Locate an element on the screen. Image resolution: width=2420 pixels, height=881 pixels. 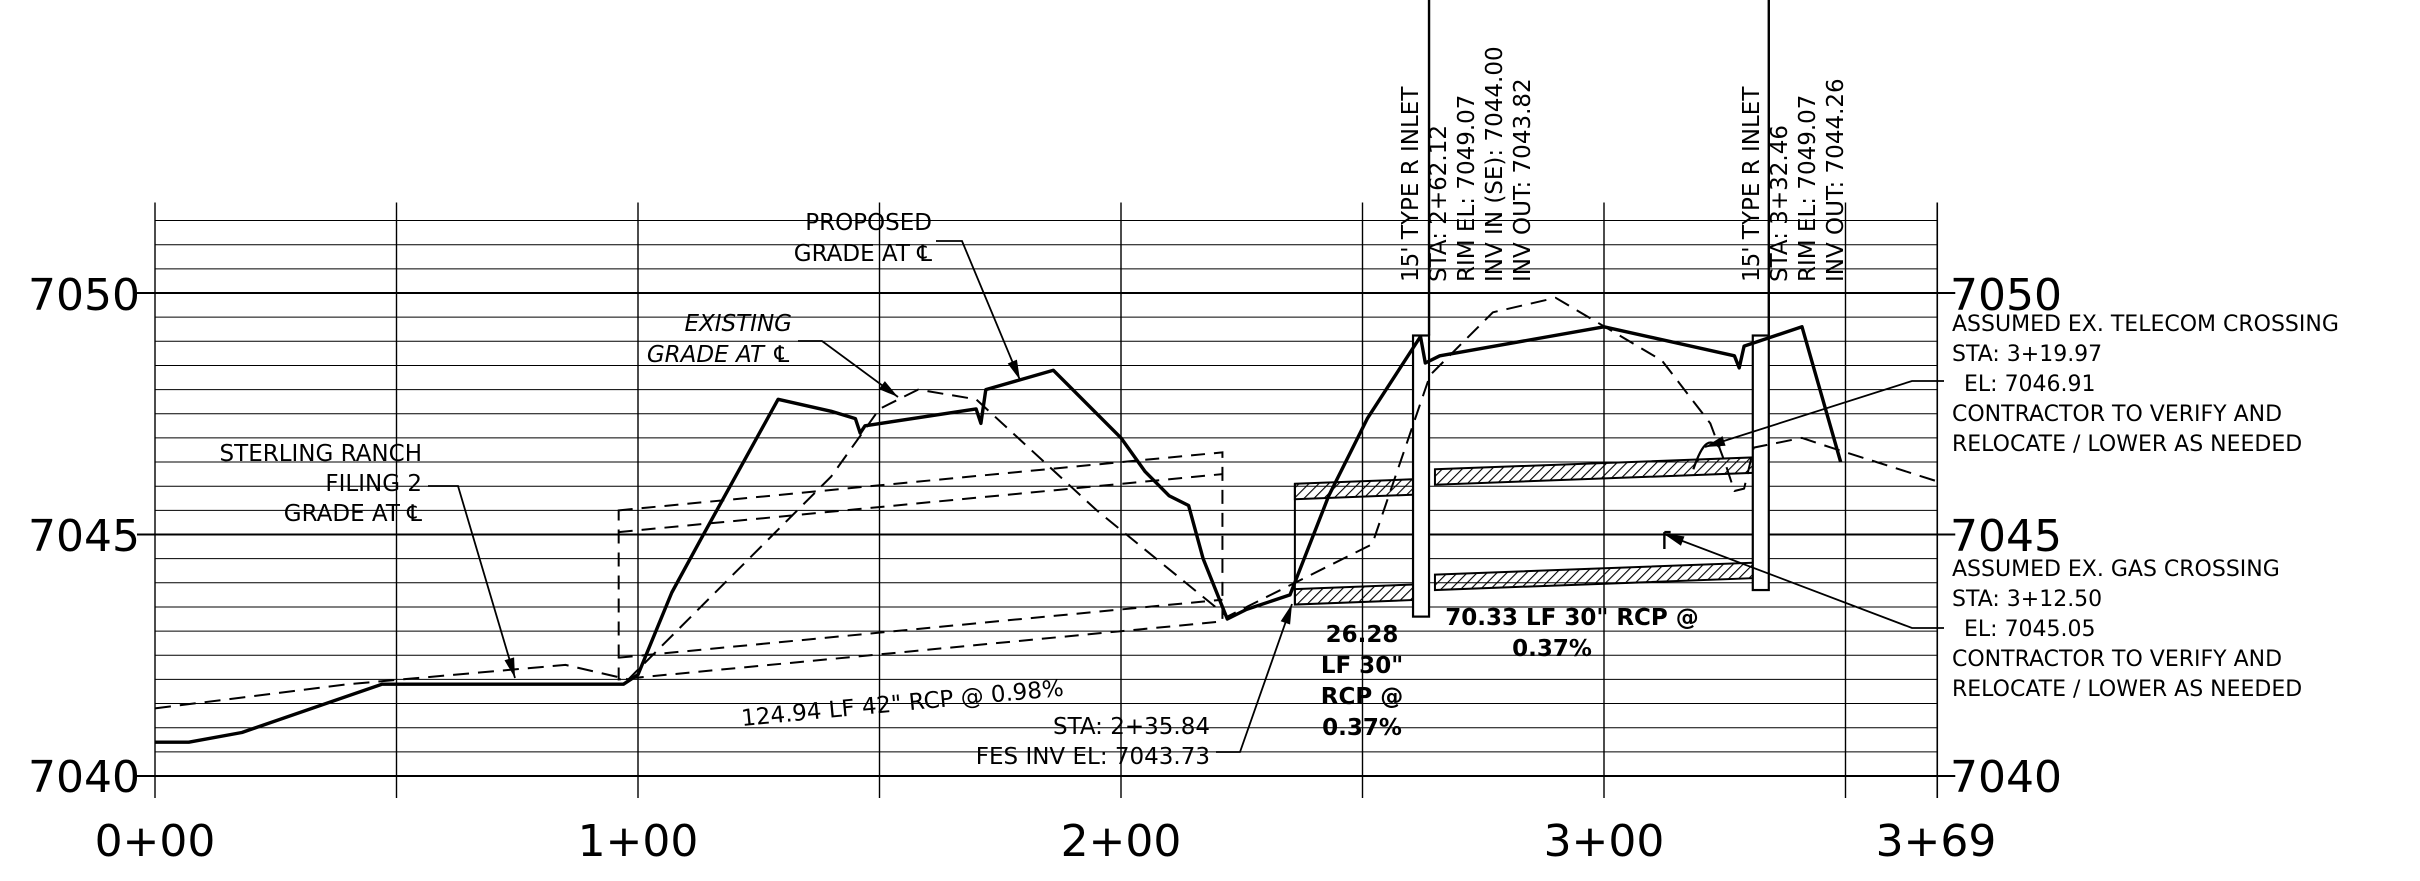
fes-note: STA: 2+35.84 is located at coordinates (1131, 727).